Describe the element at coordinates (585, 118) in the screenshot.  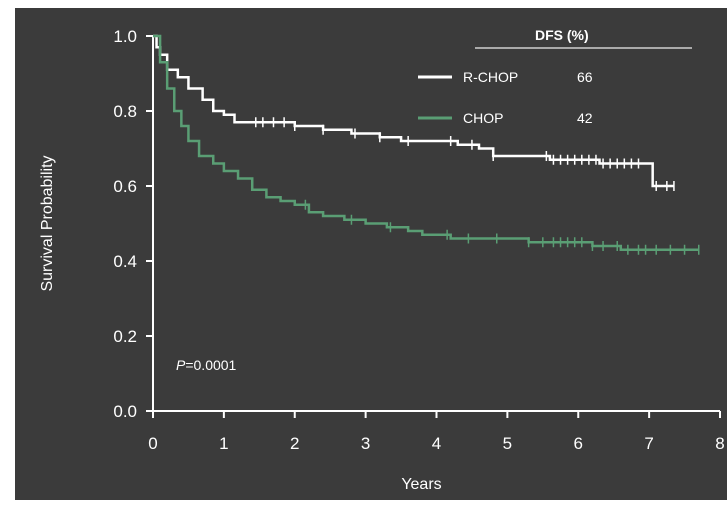
I see `legend-dfs-chop: 42` at that location.